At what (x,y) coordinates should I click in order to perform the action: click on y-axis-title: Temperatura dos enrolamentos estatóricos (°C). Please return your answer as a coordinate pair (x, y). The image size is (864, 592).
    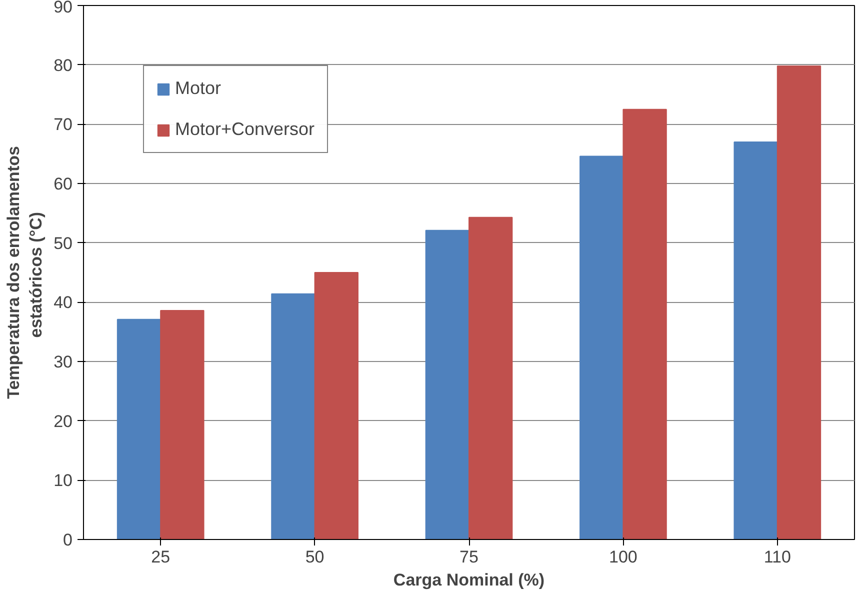
    Looking at the image, I should click on (25, 272).